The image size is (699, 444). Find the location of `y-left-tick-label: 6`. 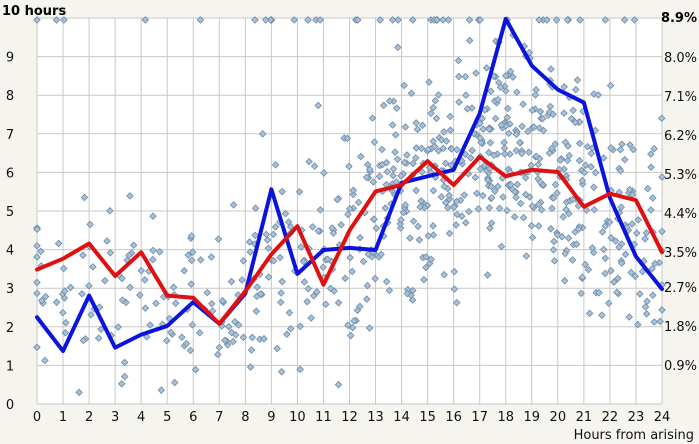

y-left-tick-label: 6 is located at coordinates (10, 173).